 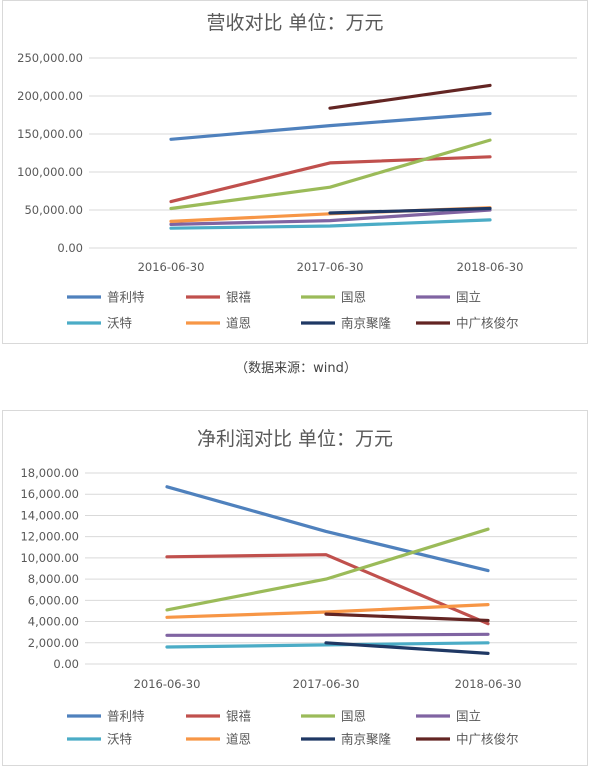 What do you see at coordinates (487, 323) in the screenshot?
I see `chart1-legend-label: 中广核俊尔` at bounding box center [487, 323].